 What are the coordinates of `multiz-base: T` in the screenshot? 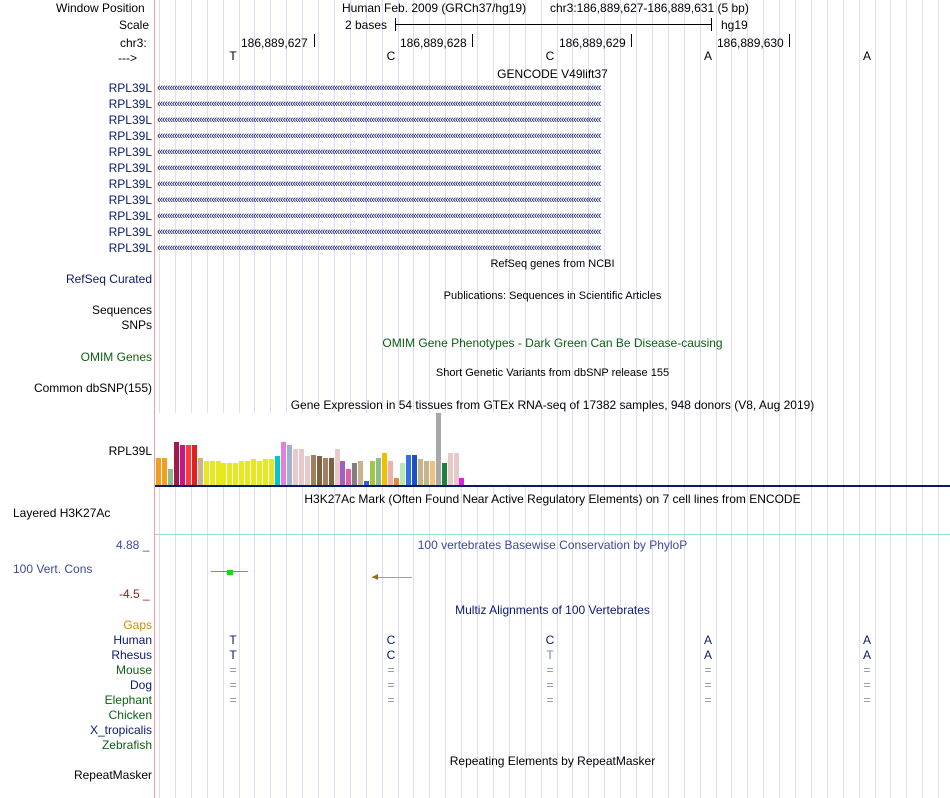 It's located at (233, 640).